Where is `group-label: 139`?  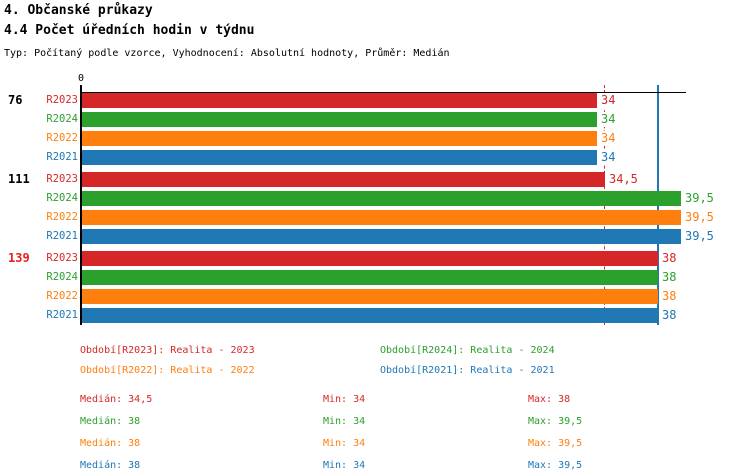 group-label: 139 is located at coordinates (19, 258).